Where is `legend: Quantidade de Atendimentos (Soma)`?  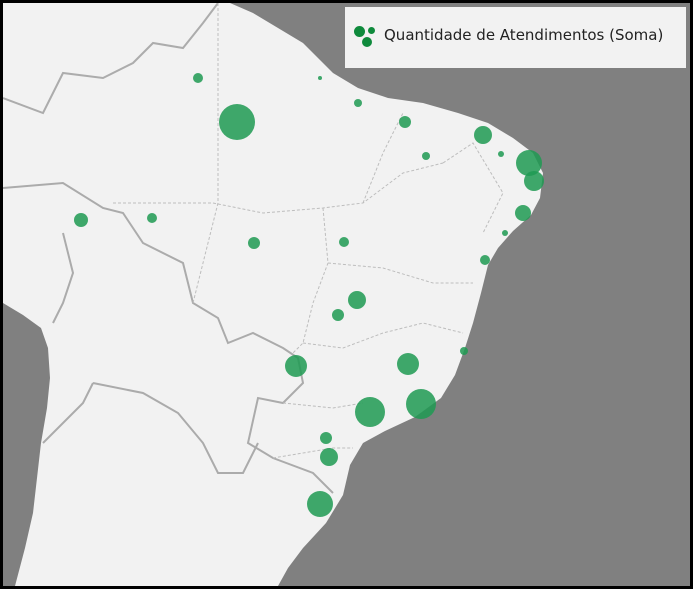 legend: Quantidade de Atendimentos (Soma) is located at coordinates (515, 37).